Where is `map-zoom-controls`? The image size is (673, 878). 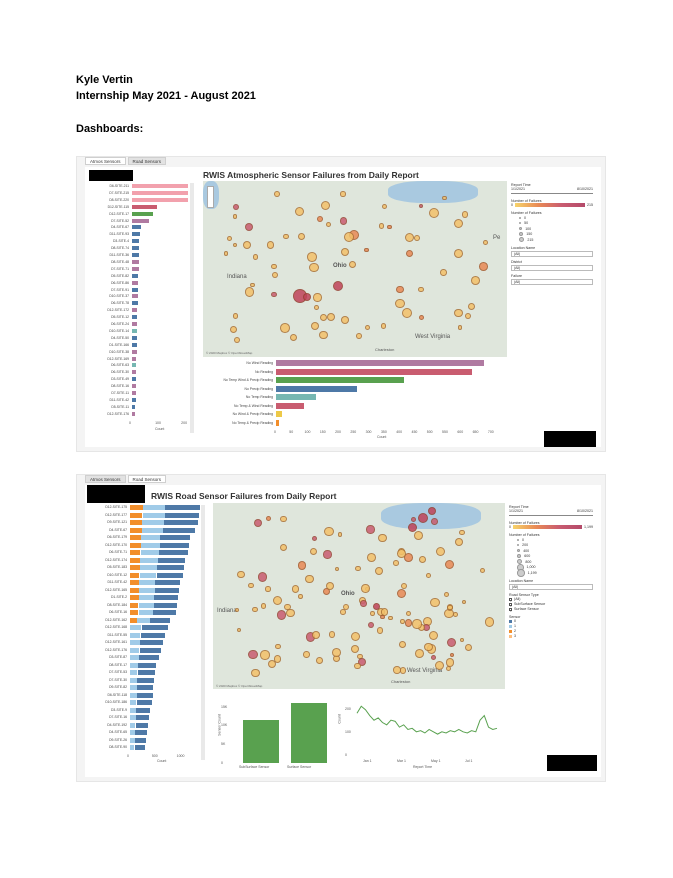
map-zoom-controls is located at coordinates (210, 197).